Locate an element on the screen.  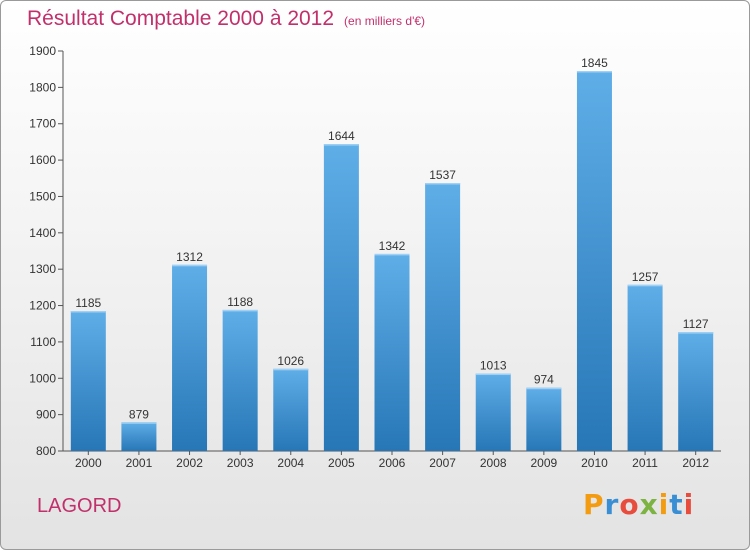
bar-2007 is located at coordinates (443, 317).